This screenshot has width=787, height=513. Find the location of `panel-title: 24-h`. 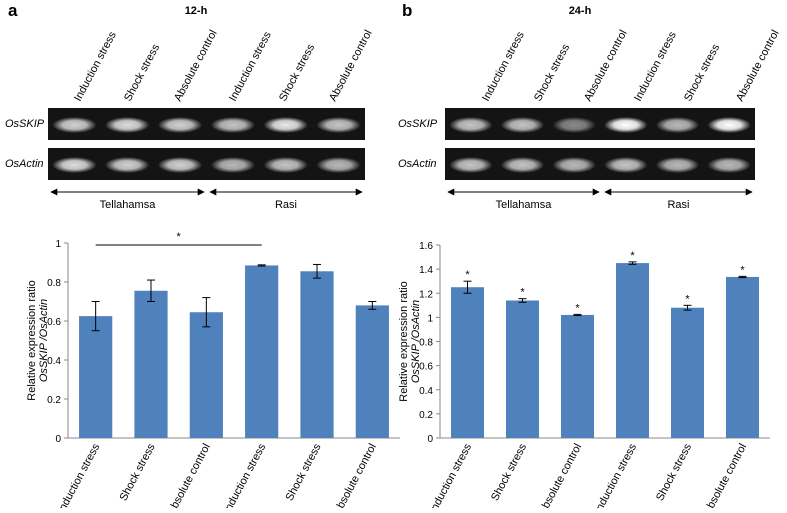

panel-title: 24-h is located at coordinates (580, 11).